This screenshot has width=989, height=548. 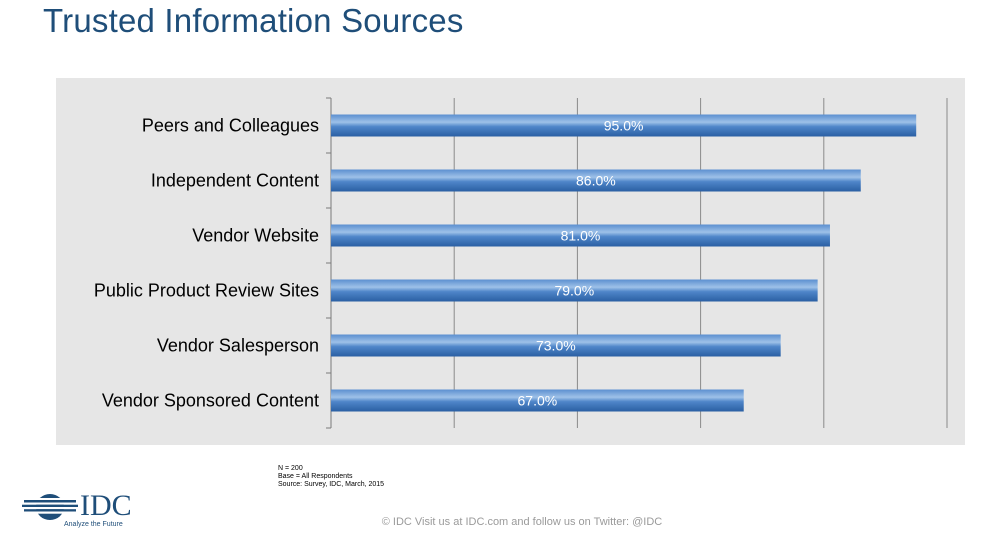 I want to click on base-note: Base = All Respondents, so click(x=315, y=476).